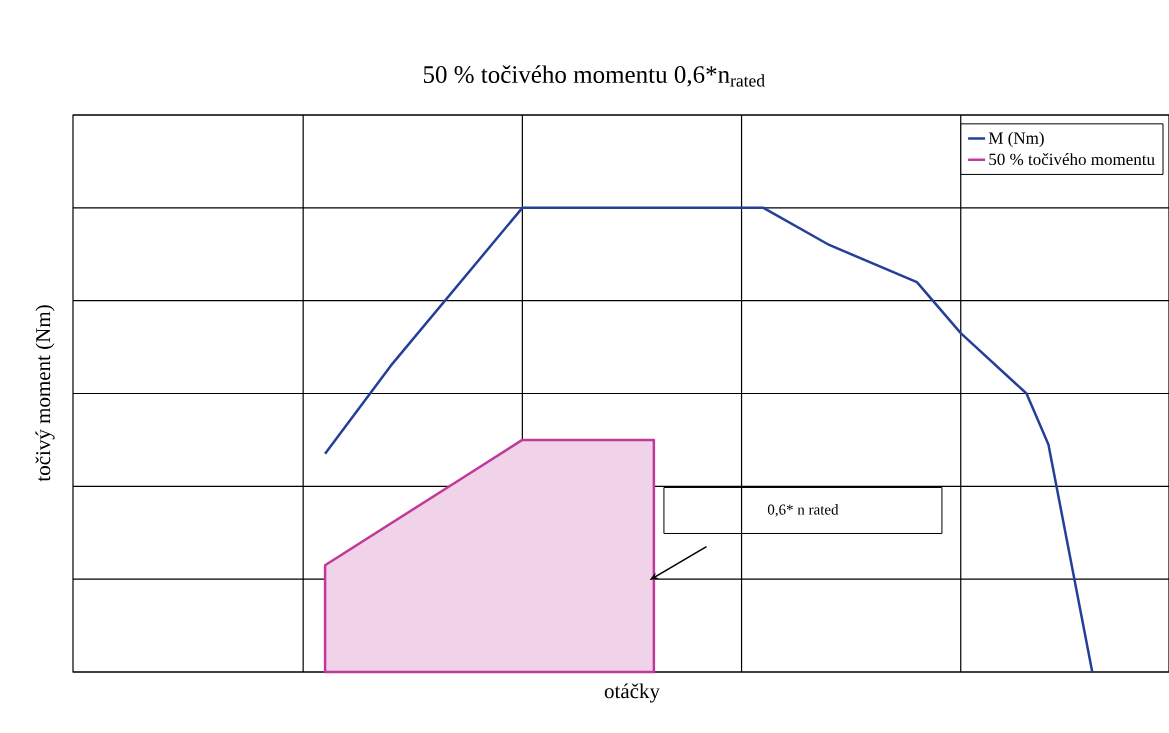  What do you see at coordinates (632, 693) in the screenshot?
I see `x-axis-title: otáčky` at bounding box center [632, 693].